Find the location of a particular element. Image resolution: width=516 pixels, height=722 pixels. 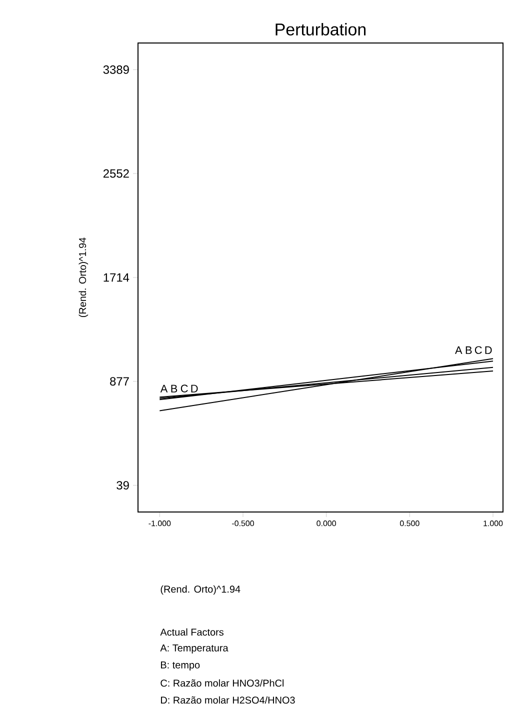

text: Actual Factors is located at coordinates (192, 632).